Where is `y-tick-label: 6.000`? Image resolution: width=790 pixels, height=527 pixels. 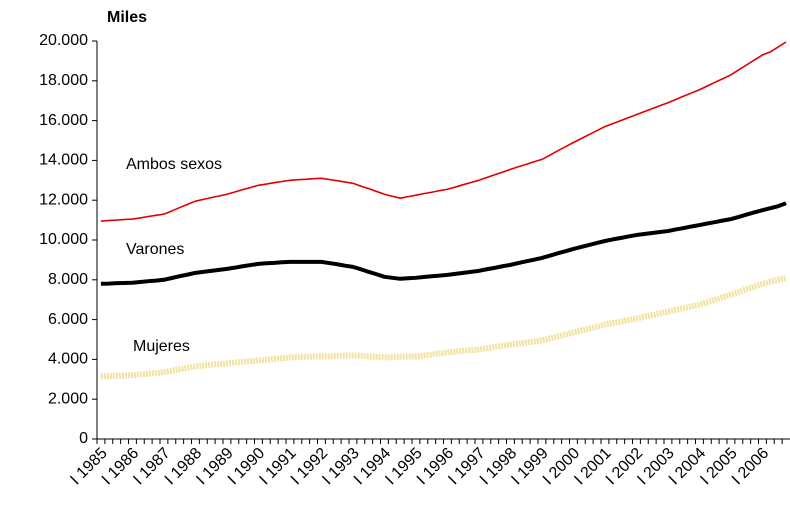
y-tick-label: 6.000 is located at coordinates (68, 319).